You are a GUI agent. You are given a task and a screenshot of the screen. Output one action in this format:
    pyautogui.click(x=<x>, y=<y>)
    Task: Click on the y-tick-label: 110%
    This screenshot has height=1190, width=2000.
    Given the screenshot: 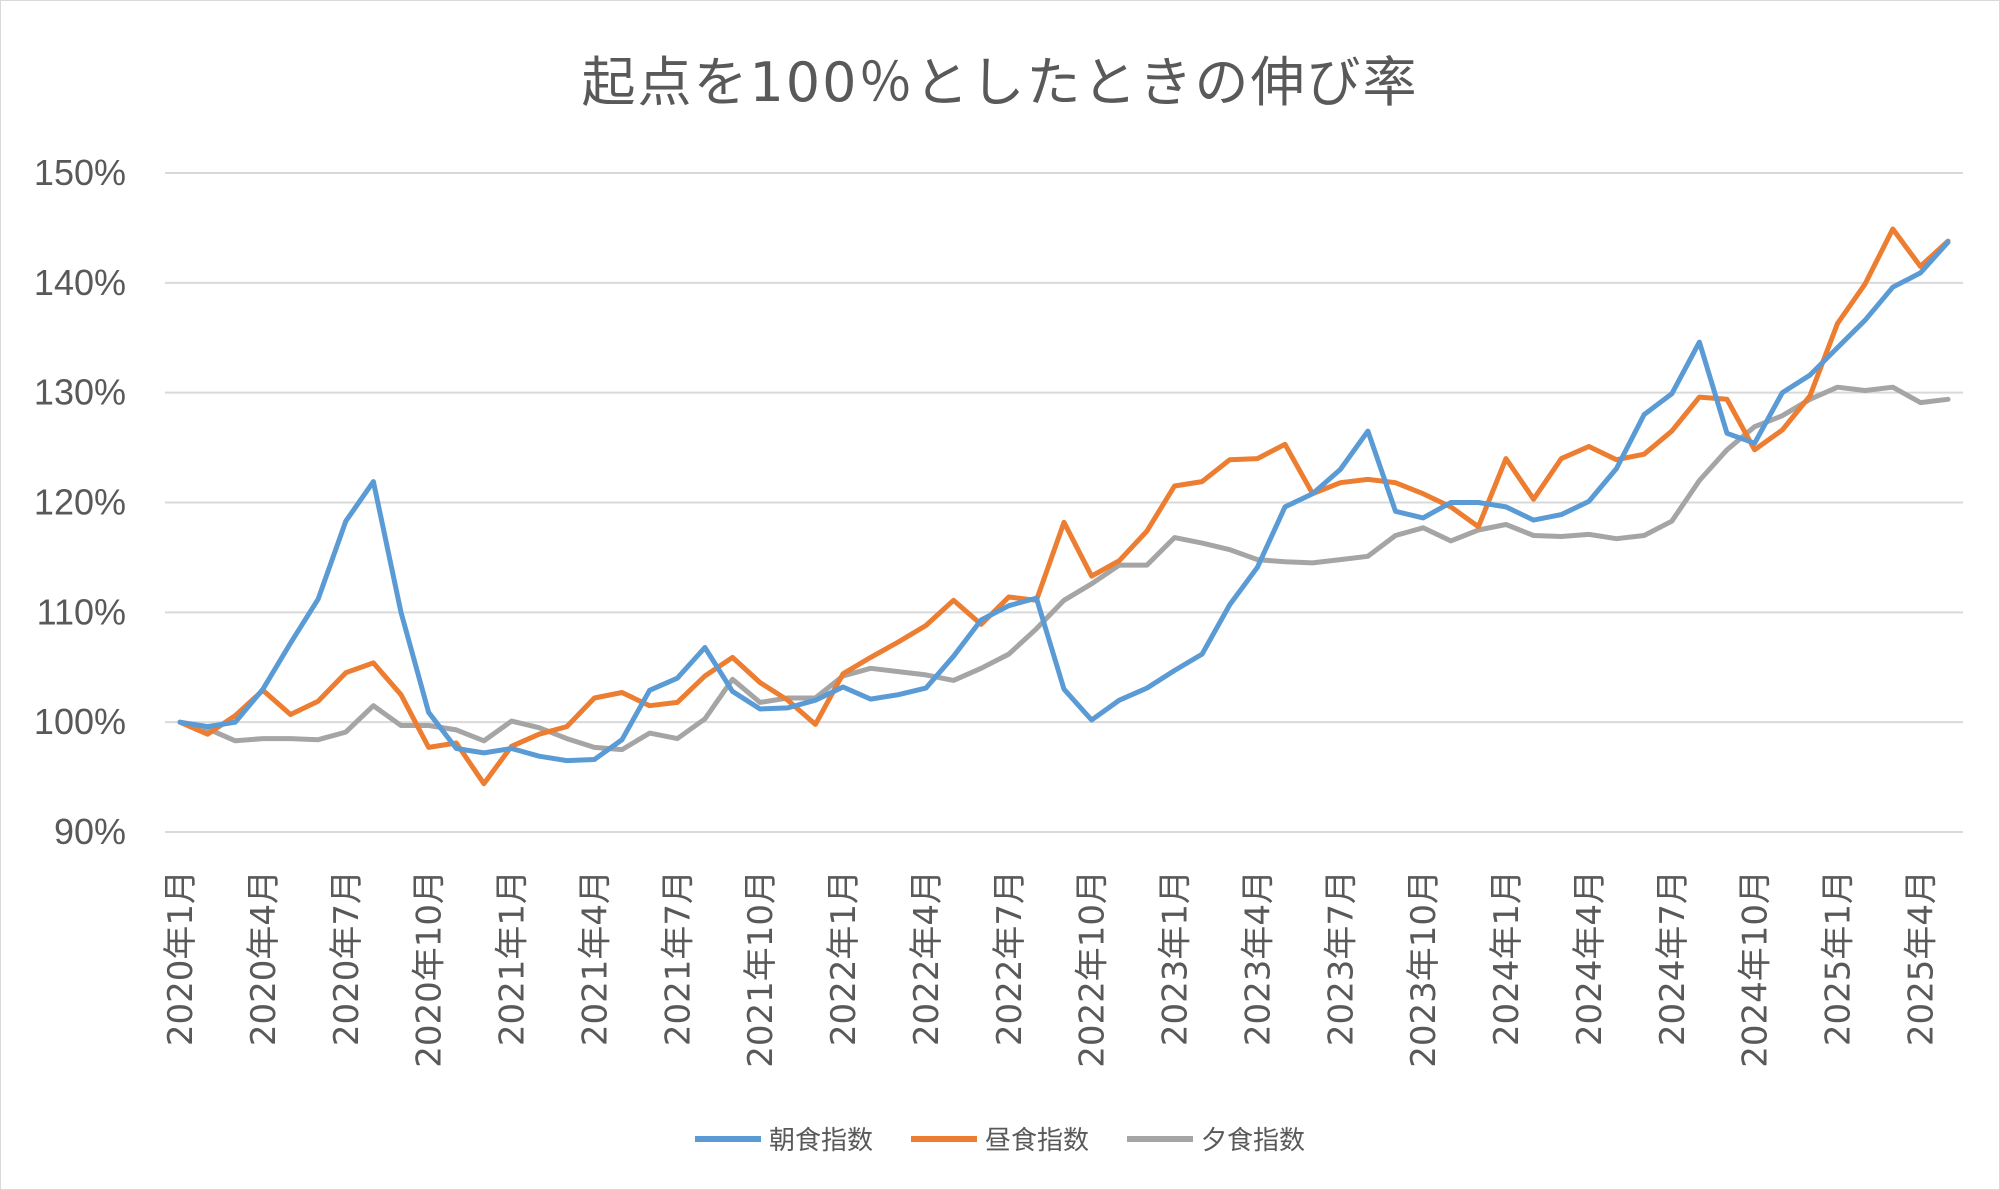 What is the action you would take?
    pyautogui.click(x=81, y=611)
    